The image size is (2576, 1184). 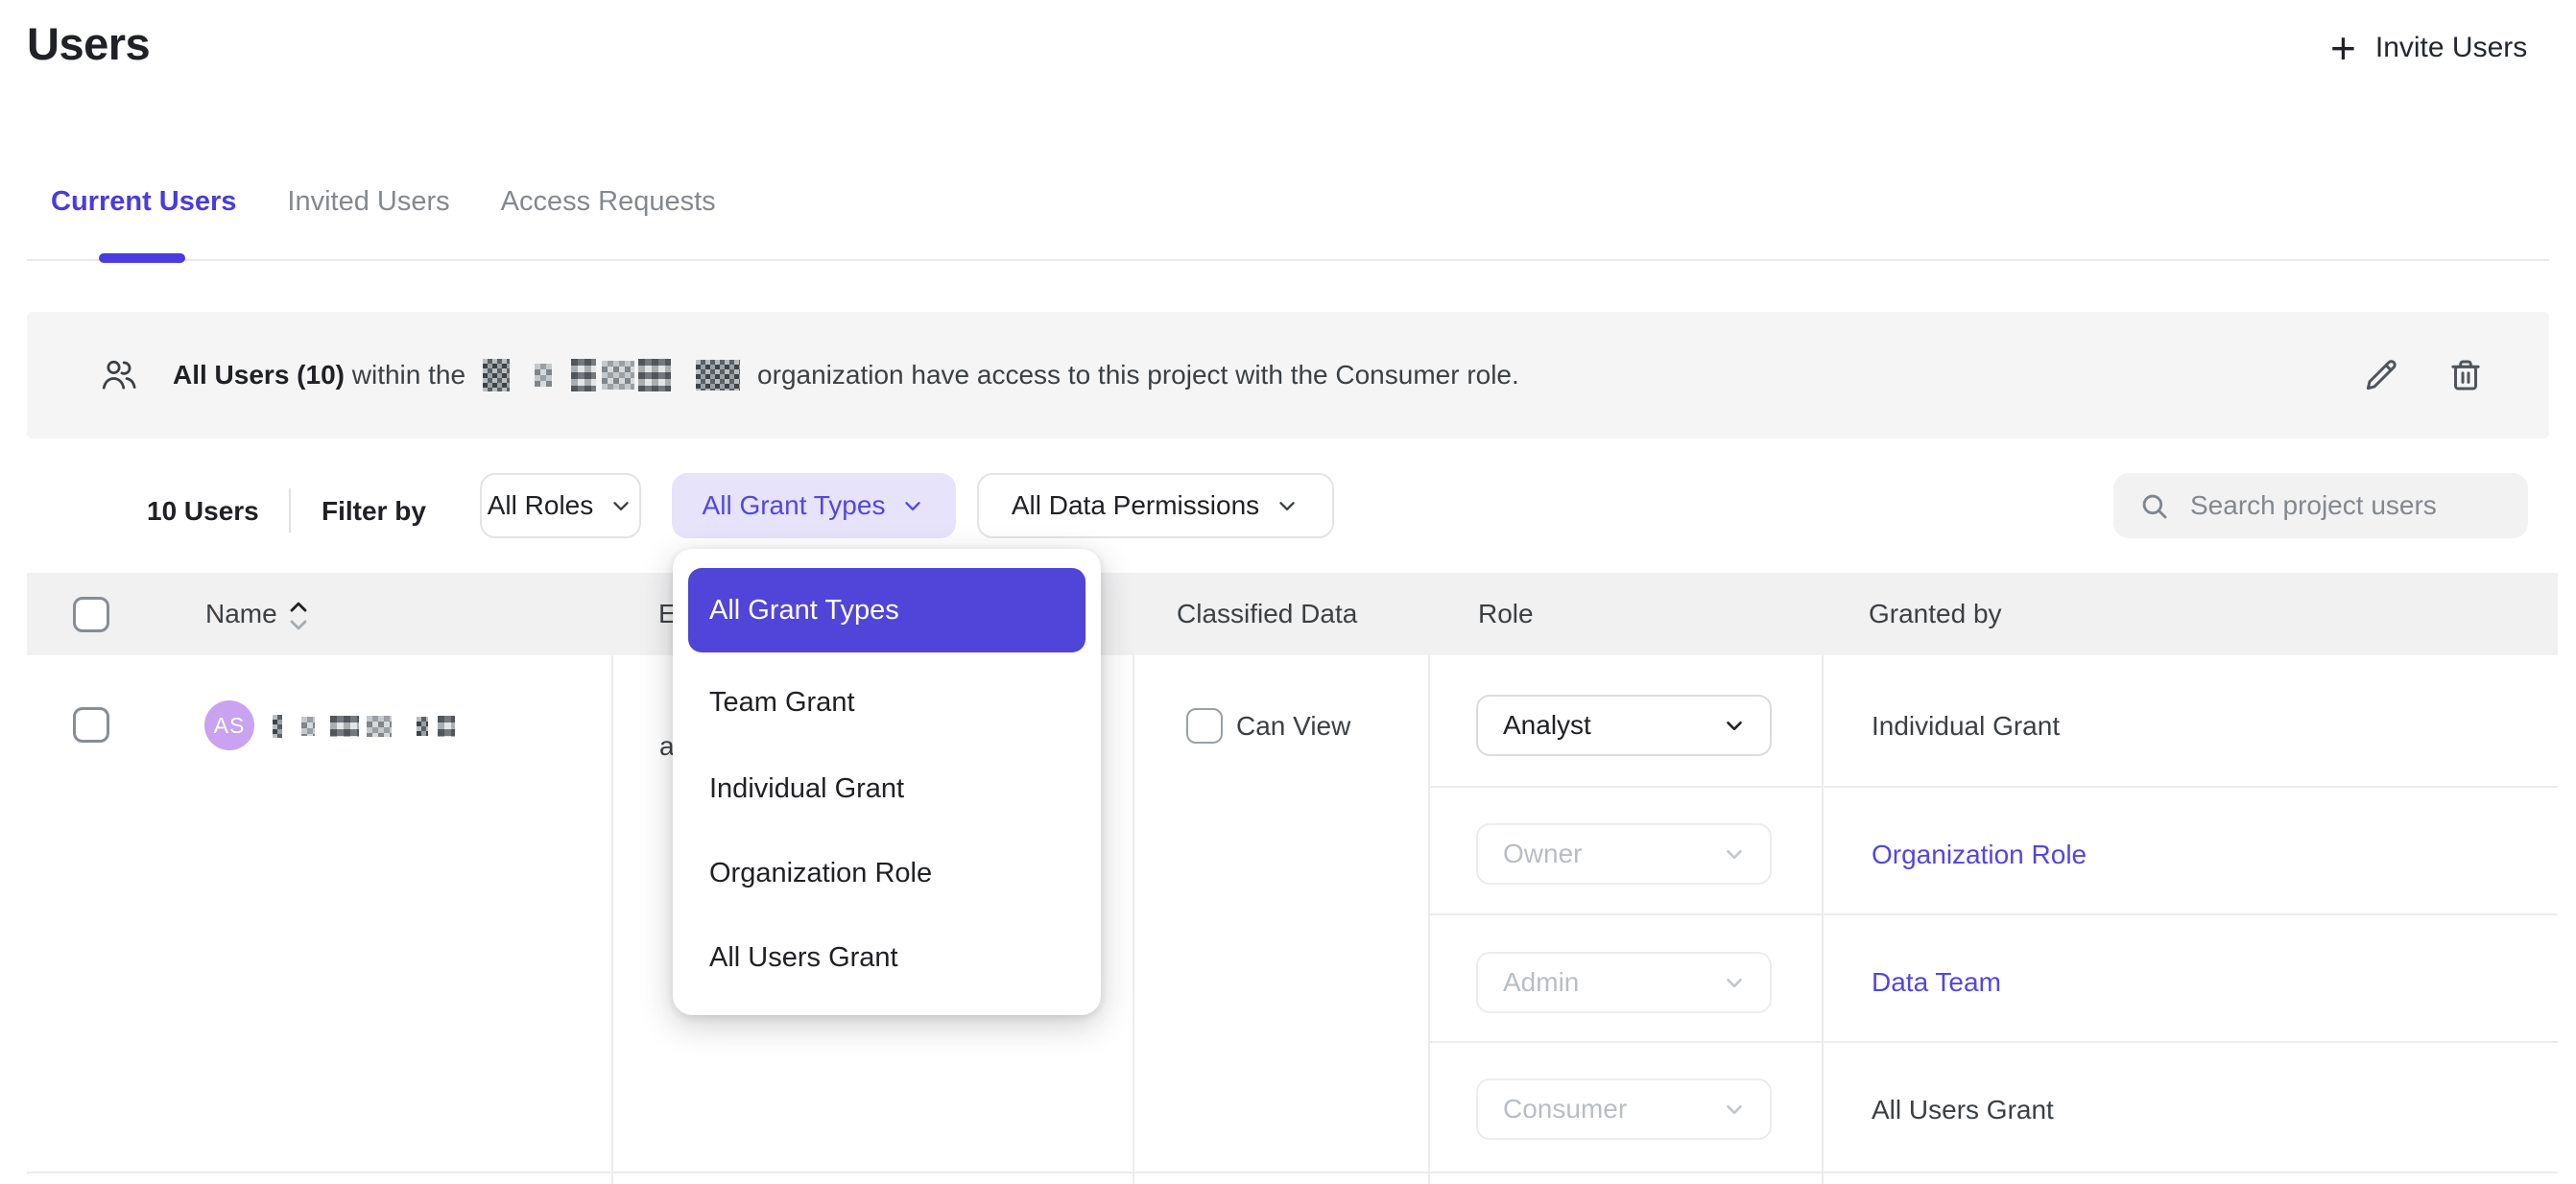 I want to click on menu-item-all-users-grant: All Users Grant, so click(x=803, y=957).